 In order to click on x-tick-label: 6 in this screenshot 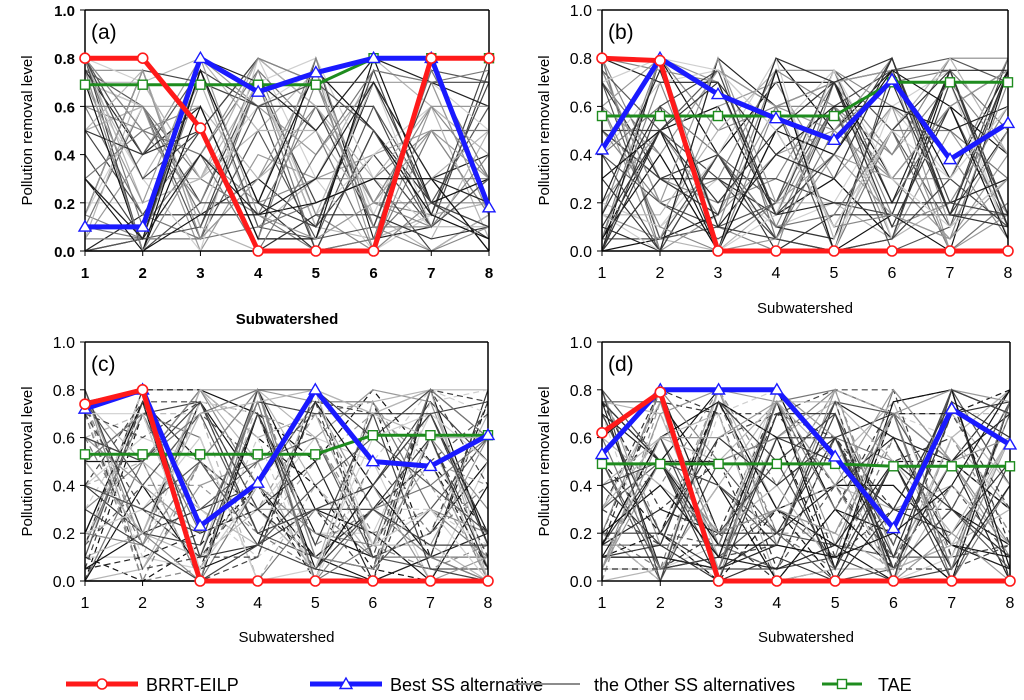, I will do `click(893, 603)`.